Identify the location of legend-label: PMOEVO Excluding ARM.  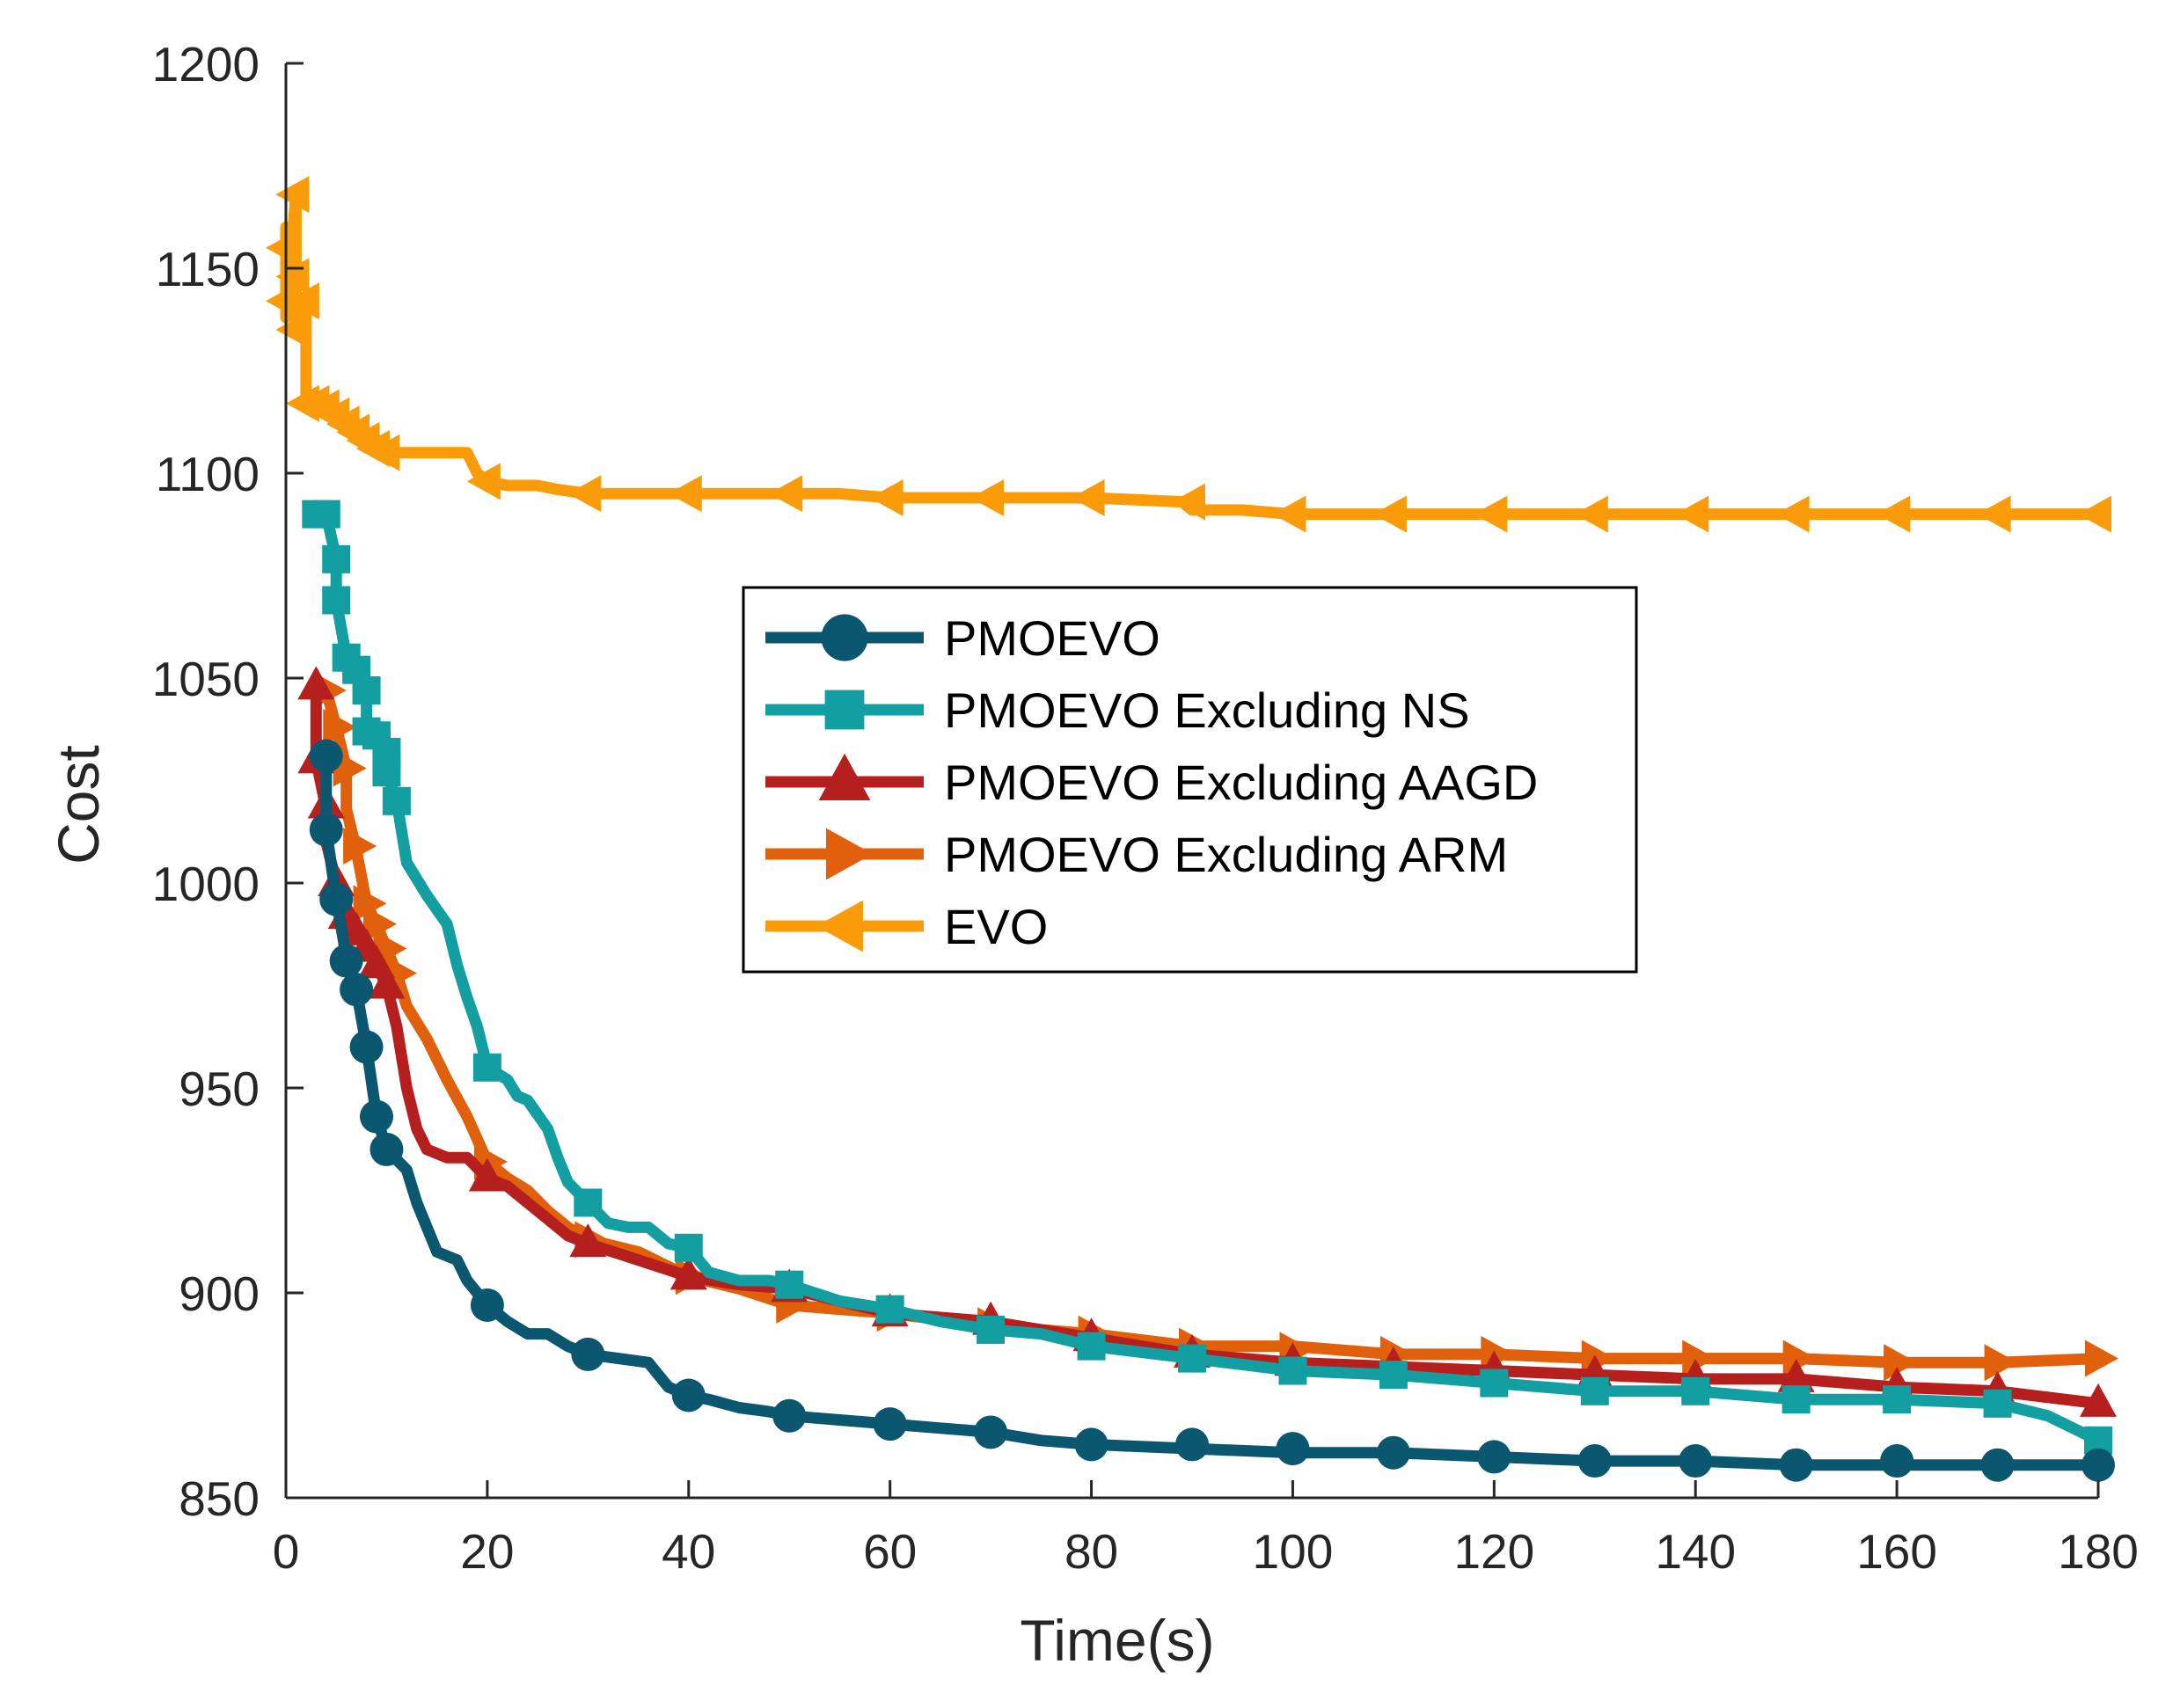
(1226, 854).